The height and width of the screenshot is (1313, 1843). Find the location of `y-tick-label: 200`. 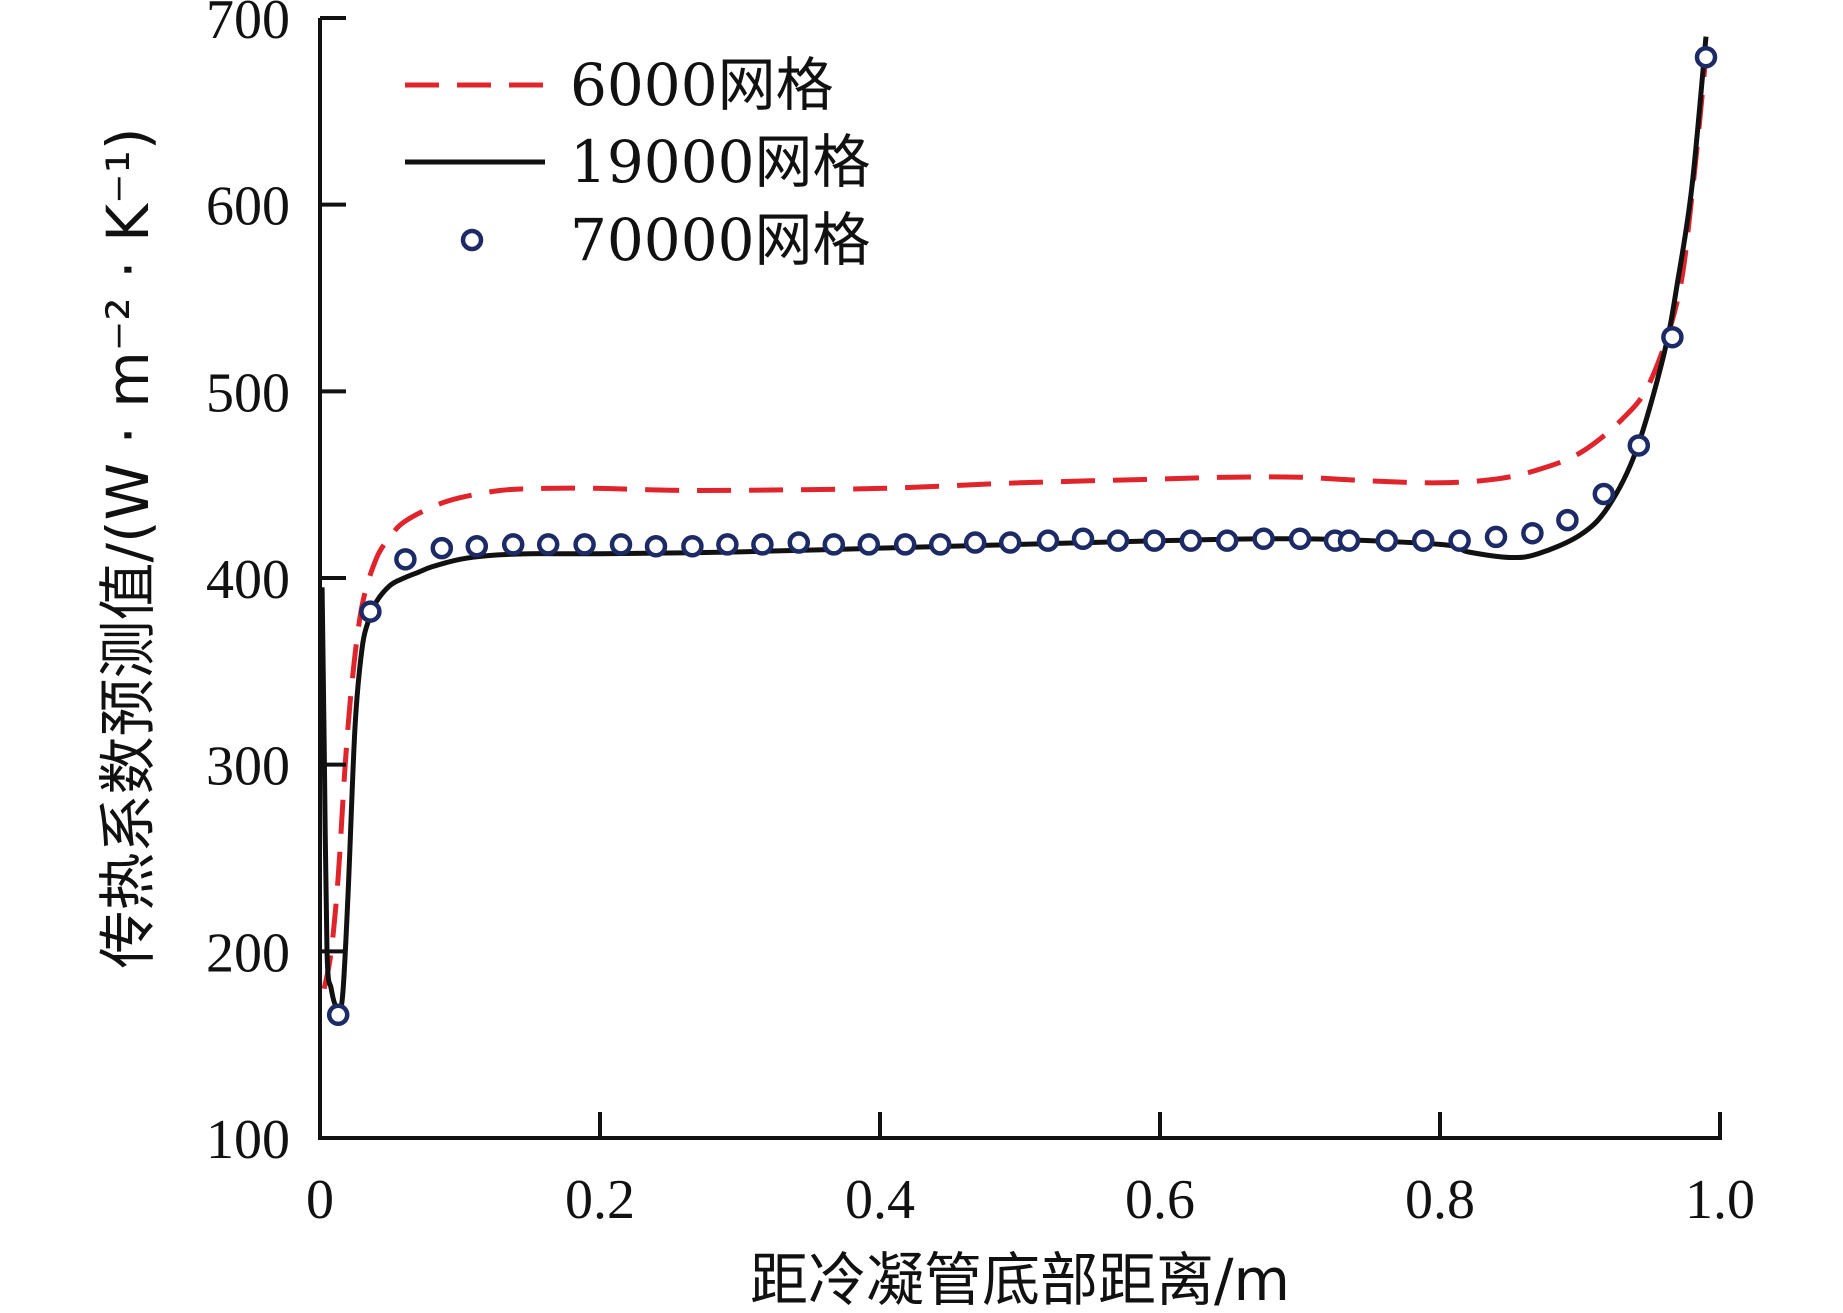

y-tick-label: 200 is located at coordinates (248, 953).